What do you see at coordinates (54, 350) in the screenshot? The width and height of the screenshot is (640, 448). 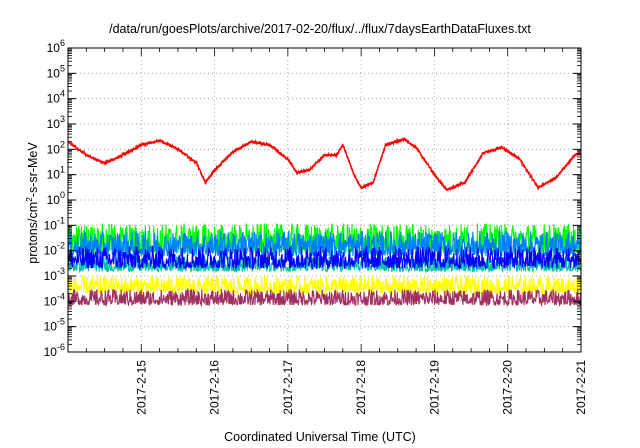 I see `y-tick-label: 10⁻⁶` at bounding box center [54, 350].